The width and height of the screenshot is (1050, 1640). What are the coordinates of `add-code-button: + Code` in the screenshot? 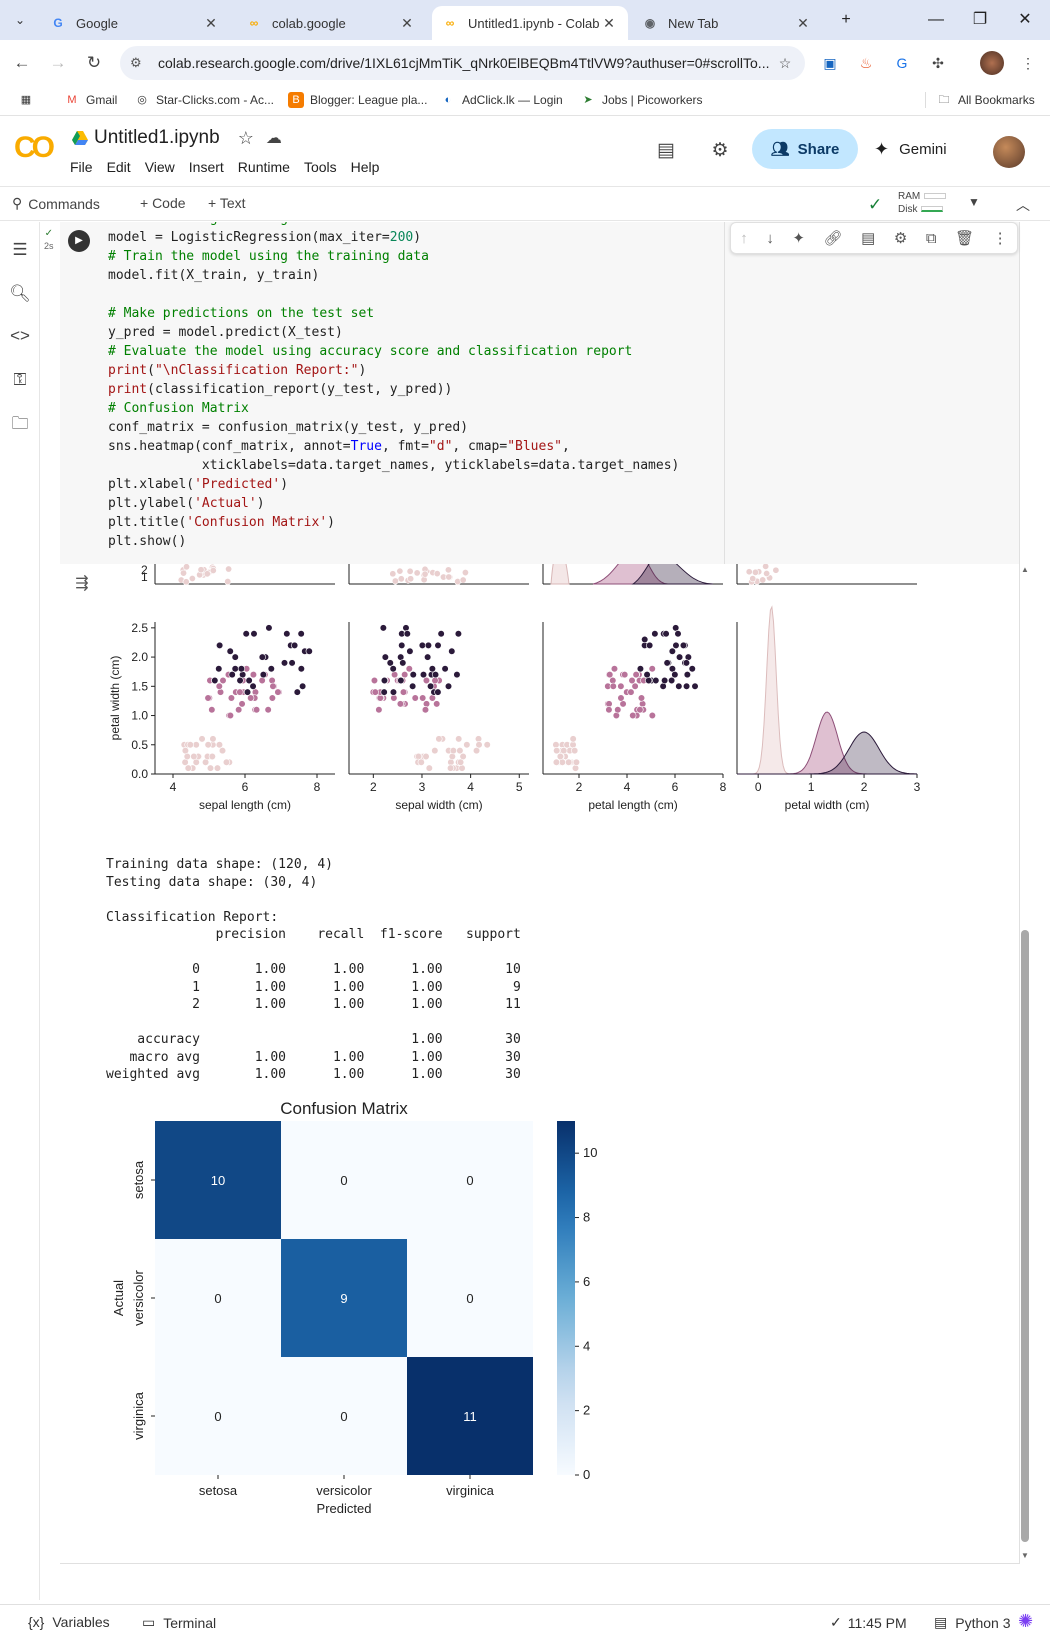 It's located at (163, 203).